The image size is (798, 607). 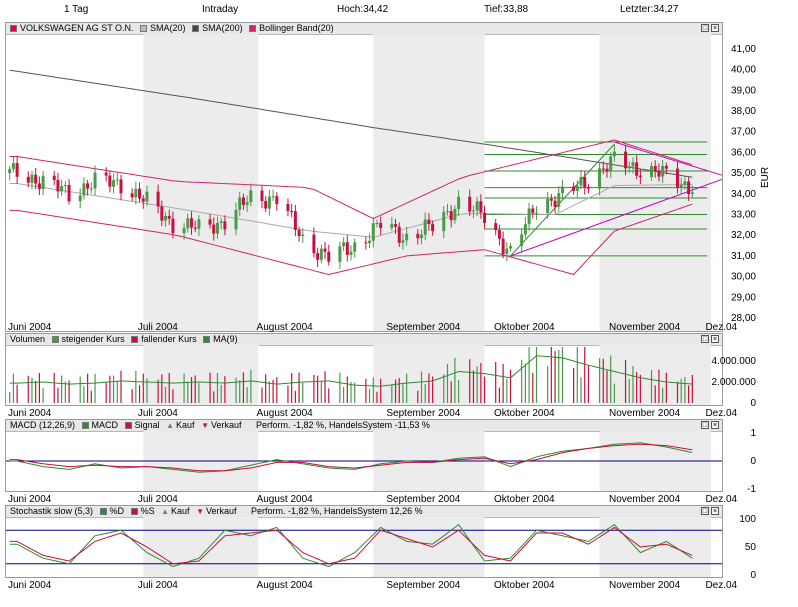 What do you see at coordinates (142, 425) in the screenshot?
I see `legend-item-signal: Signal` at bounding box center [142, 425].